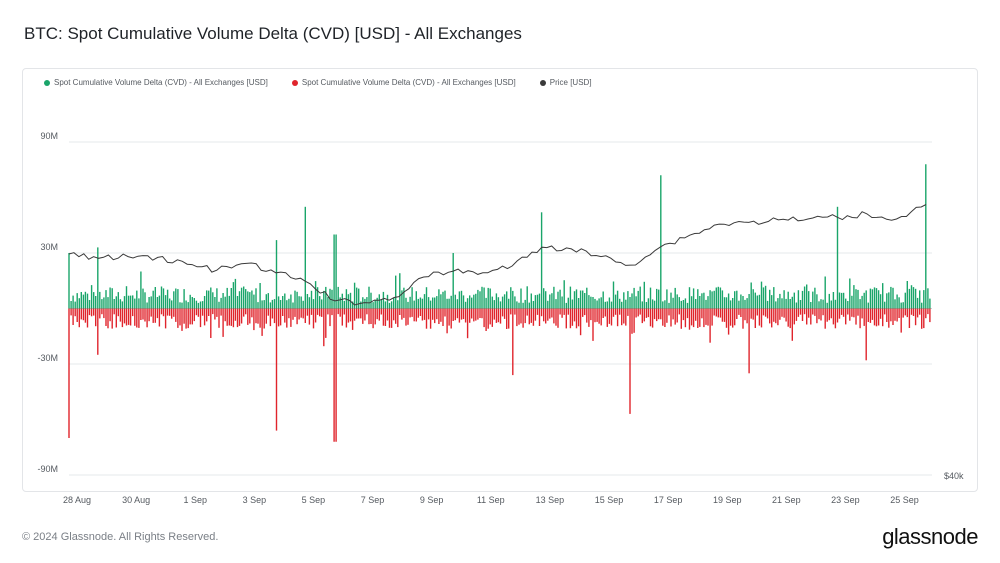 The height and width of the screenshot is (563, 1000). What do you see at coordinates (609, 500) in the screenshot?
I see `x-tick-label: 15 Sep` at bounding box center [609, 500].